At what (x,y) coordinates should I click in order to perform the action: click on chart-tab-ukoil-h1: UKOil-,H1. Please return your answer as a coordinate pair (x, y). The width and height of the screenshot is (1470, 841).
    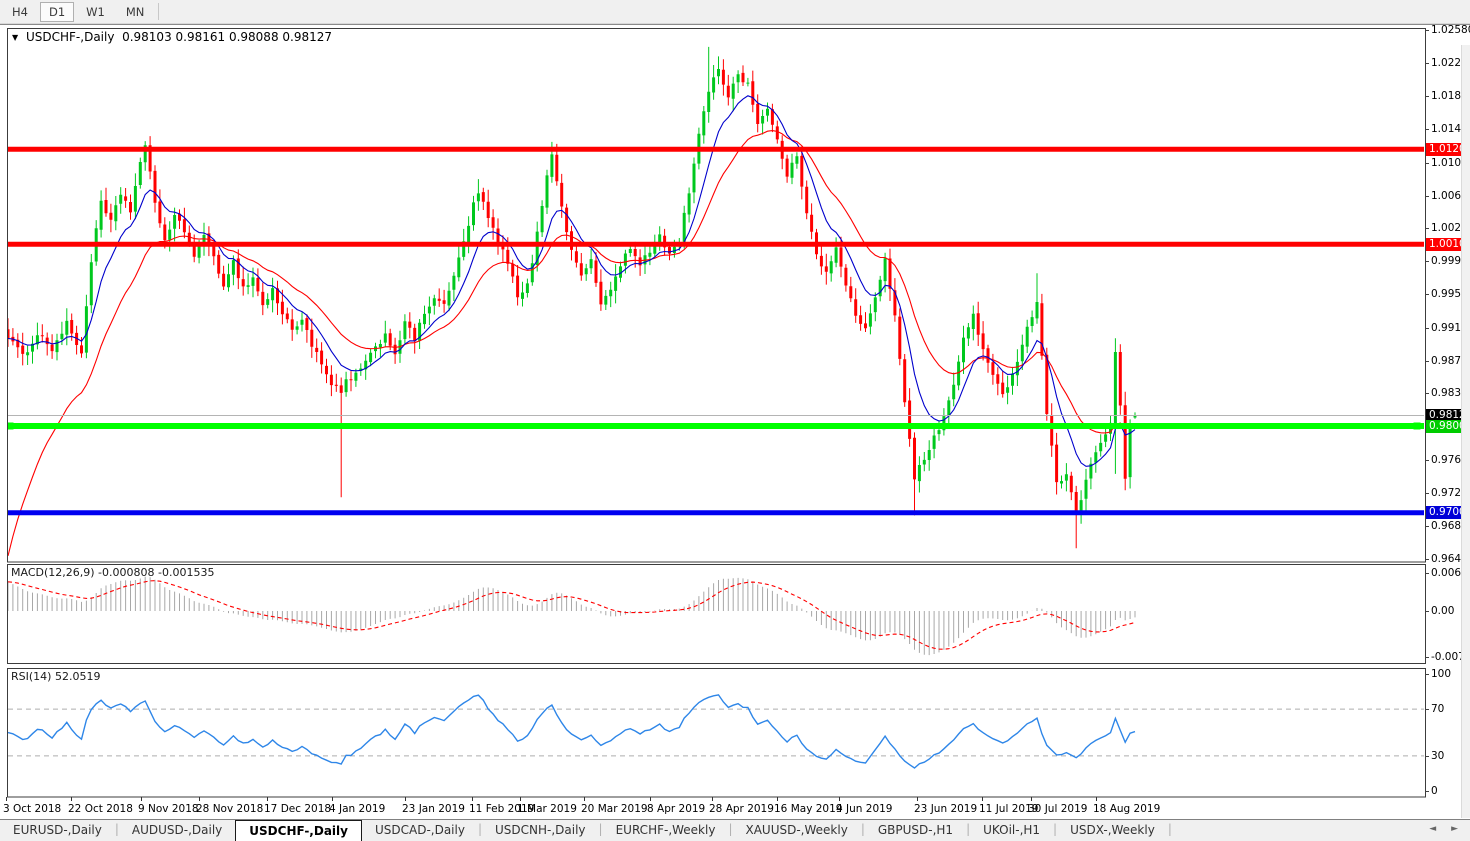
    Looking at the image, I should click on (1012, 830).